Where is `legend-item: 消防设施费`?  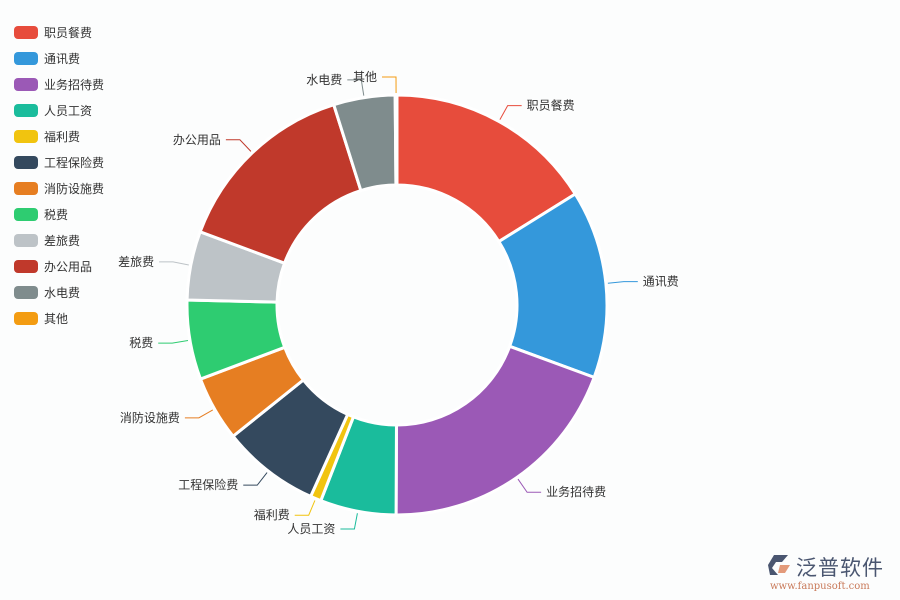
legend-item: 消防设施费 is located at coordinates (59, 188).